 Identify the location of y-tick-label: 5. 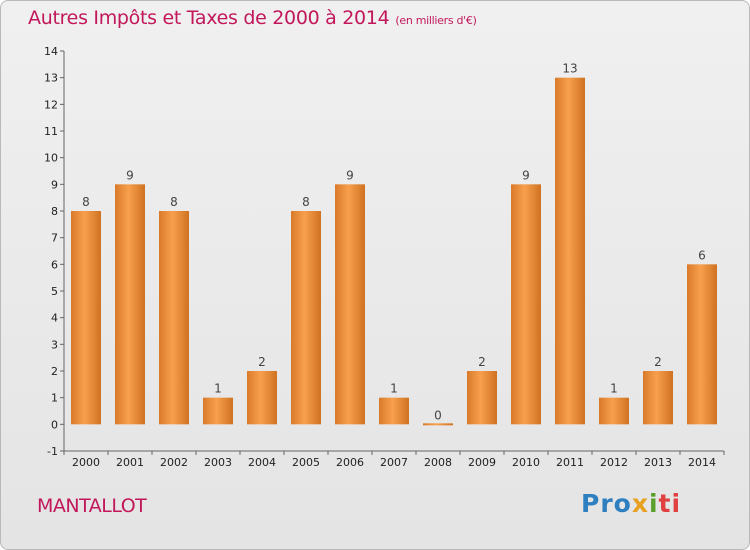
(54, 291).